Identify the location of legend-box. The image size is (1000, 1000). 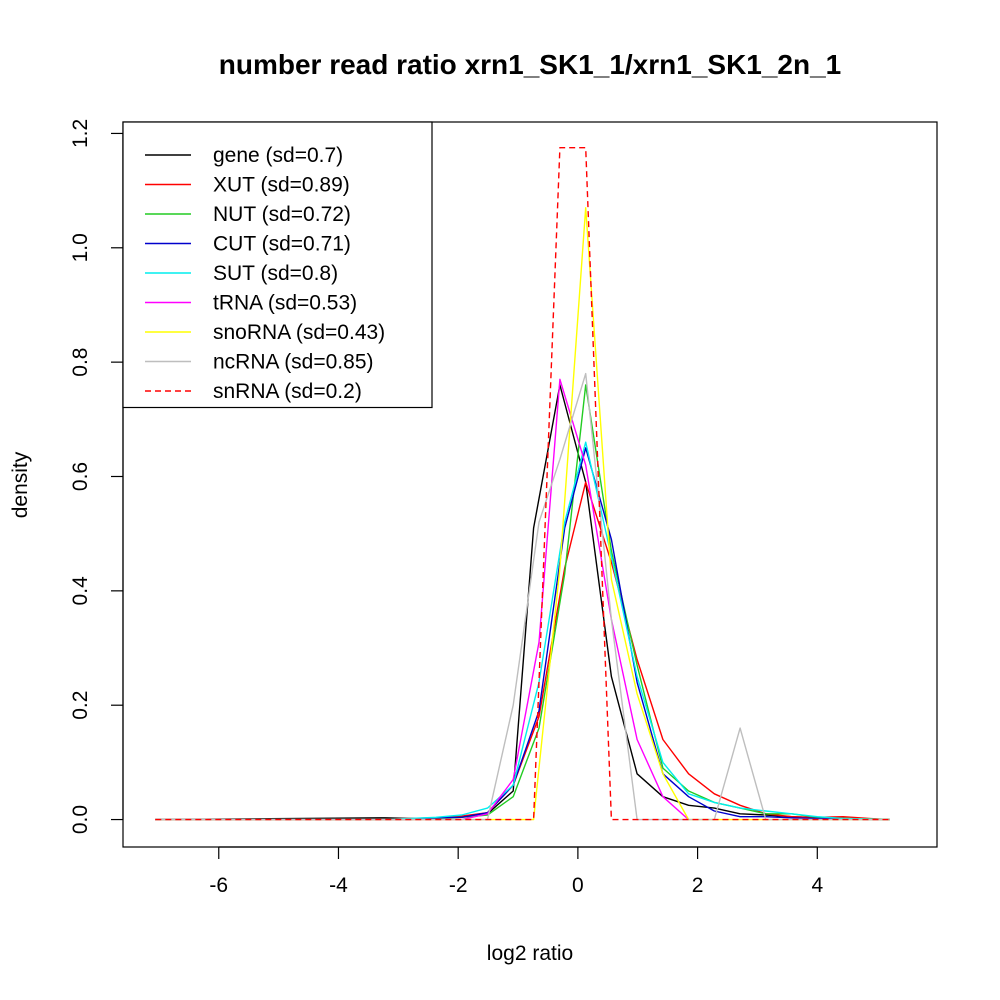
(277, 265).